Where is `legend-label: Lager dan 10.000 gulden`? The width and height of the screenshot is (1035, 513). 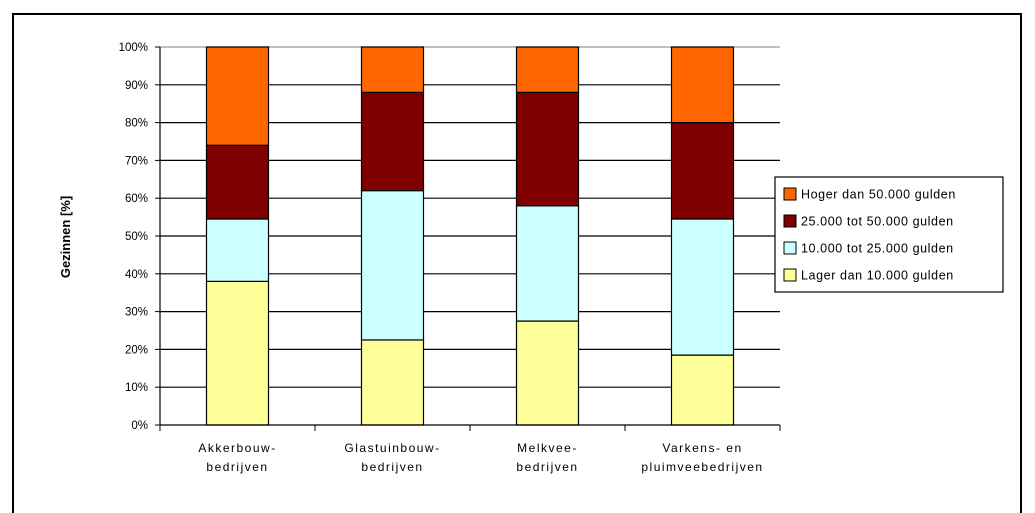
legend-label: Lager dan 10.000 gulden is located at coordinates (877, 276).